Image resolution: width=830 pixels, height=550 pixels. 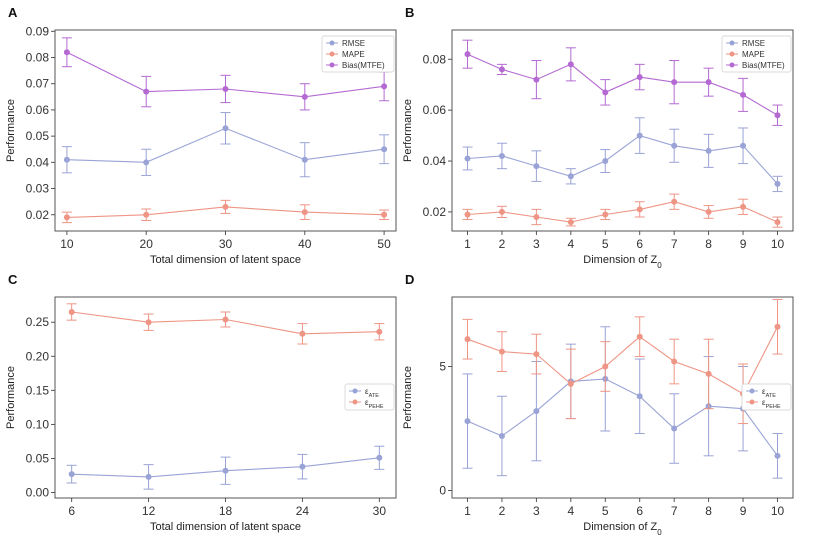 I want to click on x-axis-label: Total dimension of latent space, so click(x=225, y=260).